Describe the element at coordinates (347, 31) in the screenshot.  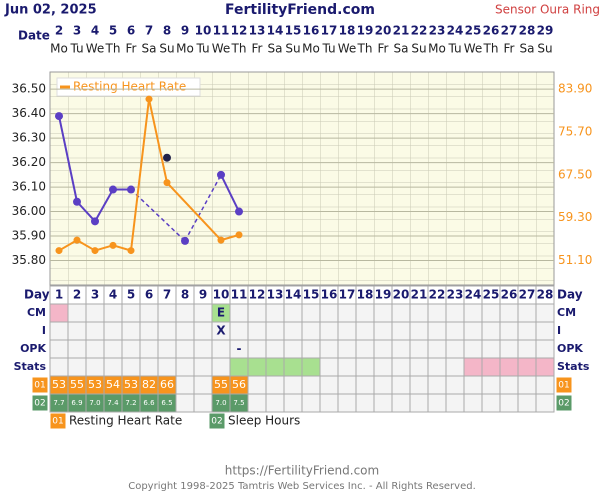
I see `date: 18` at that location.